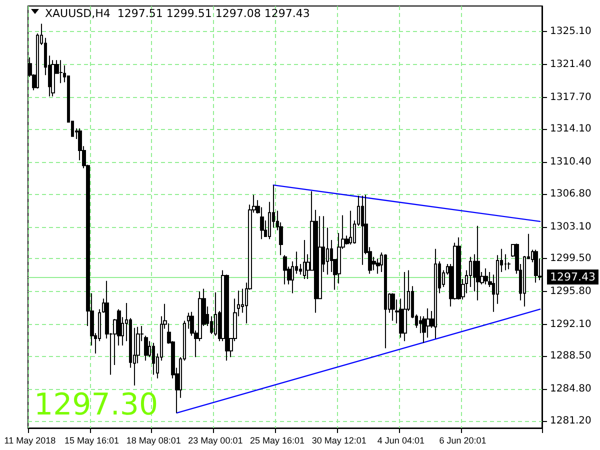 The height and width of the screenshot is (450, 600). I want to click on y-tick-label: 1303.10, so click(571, 226).